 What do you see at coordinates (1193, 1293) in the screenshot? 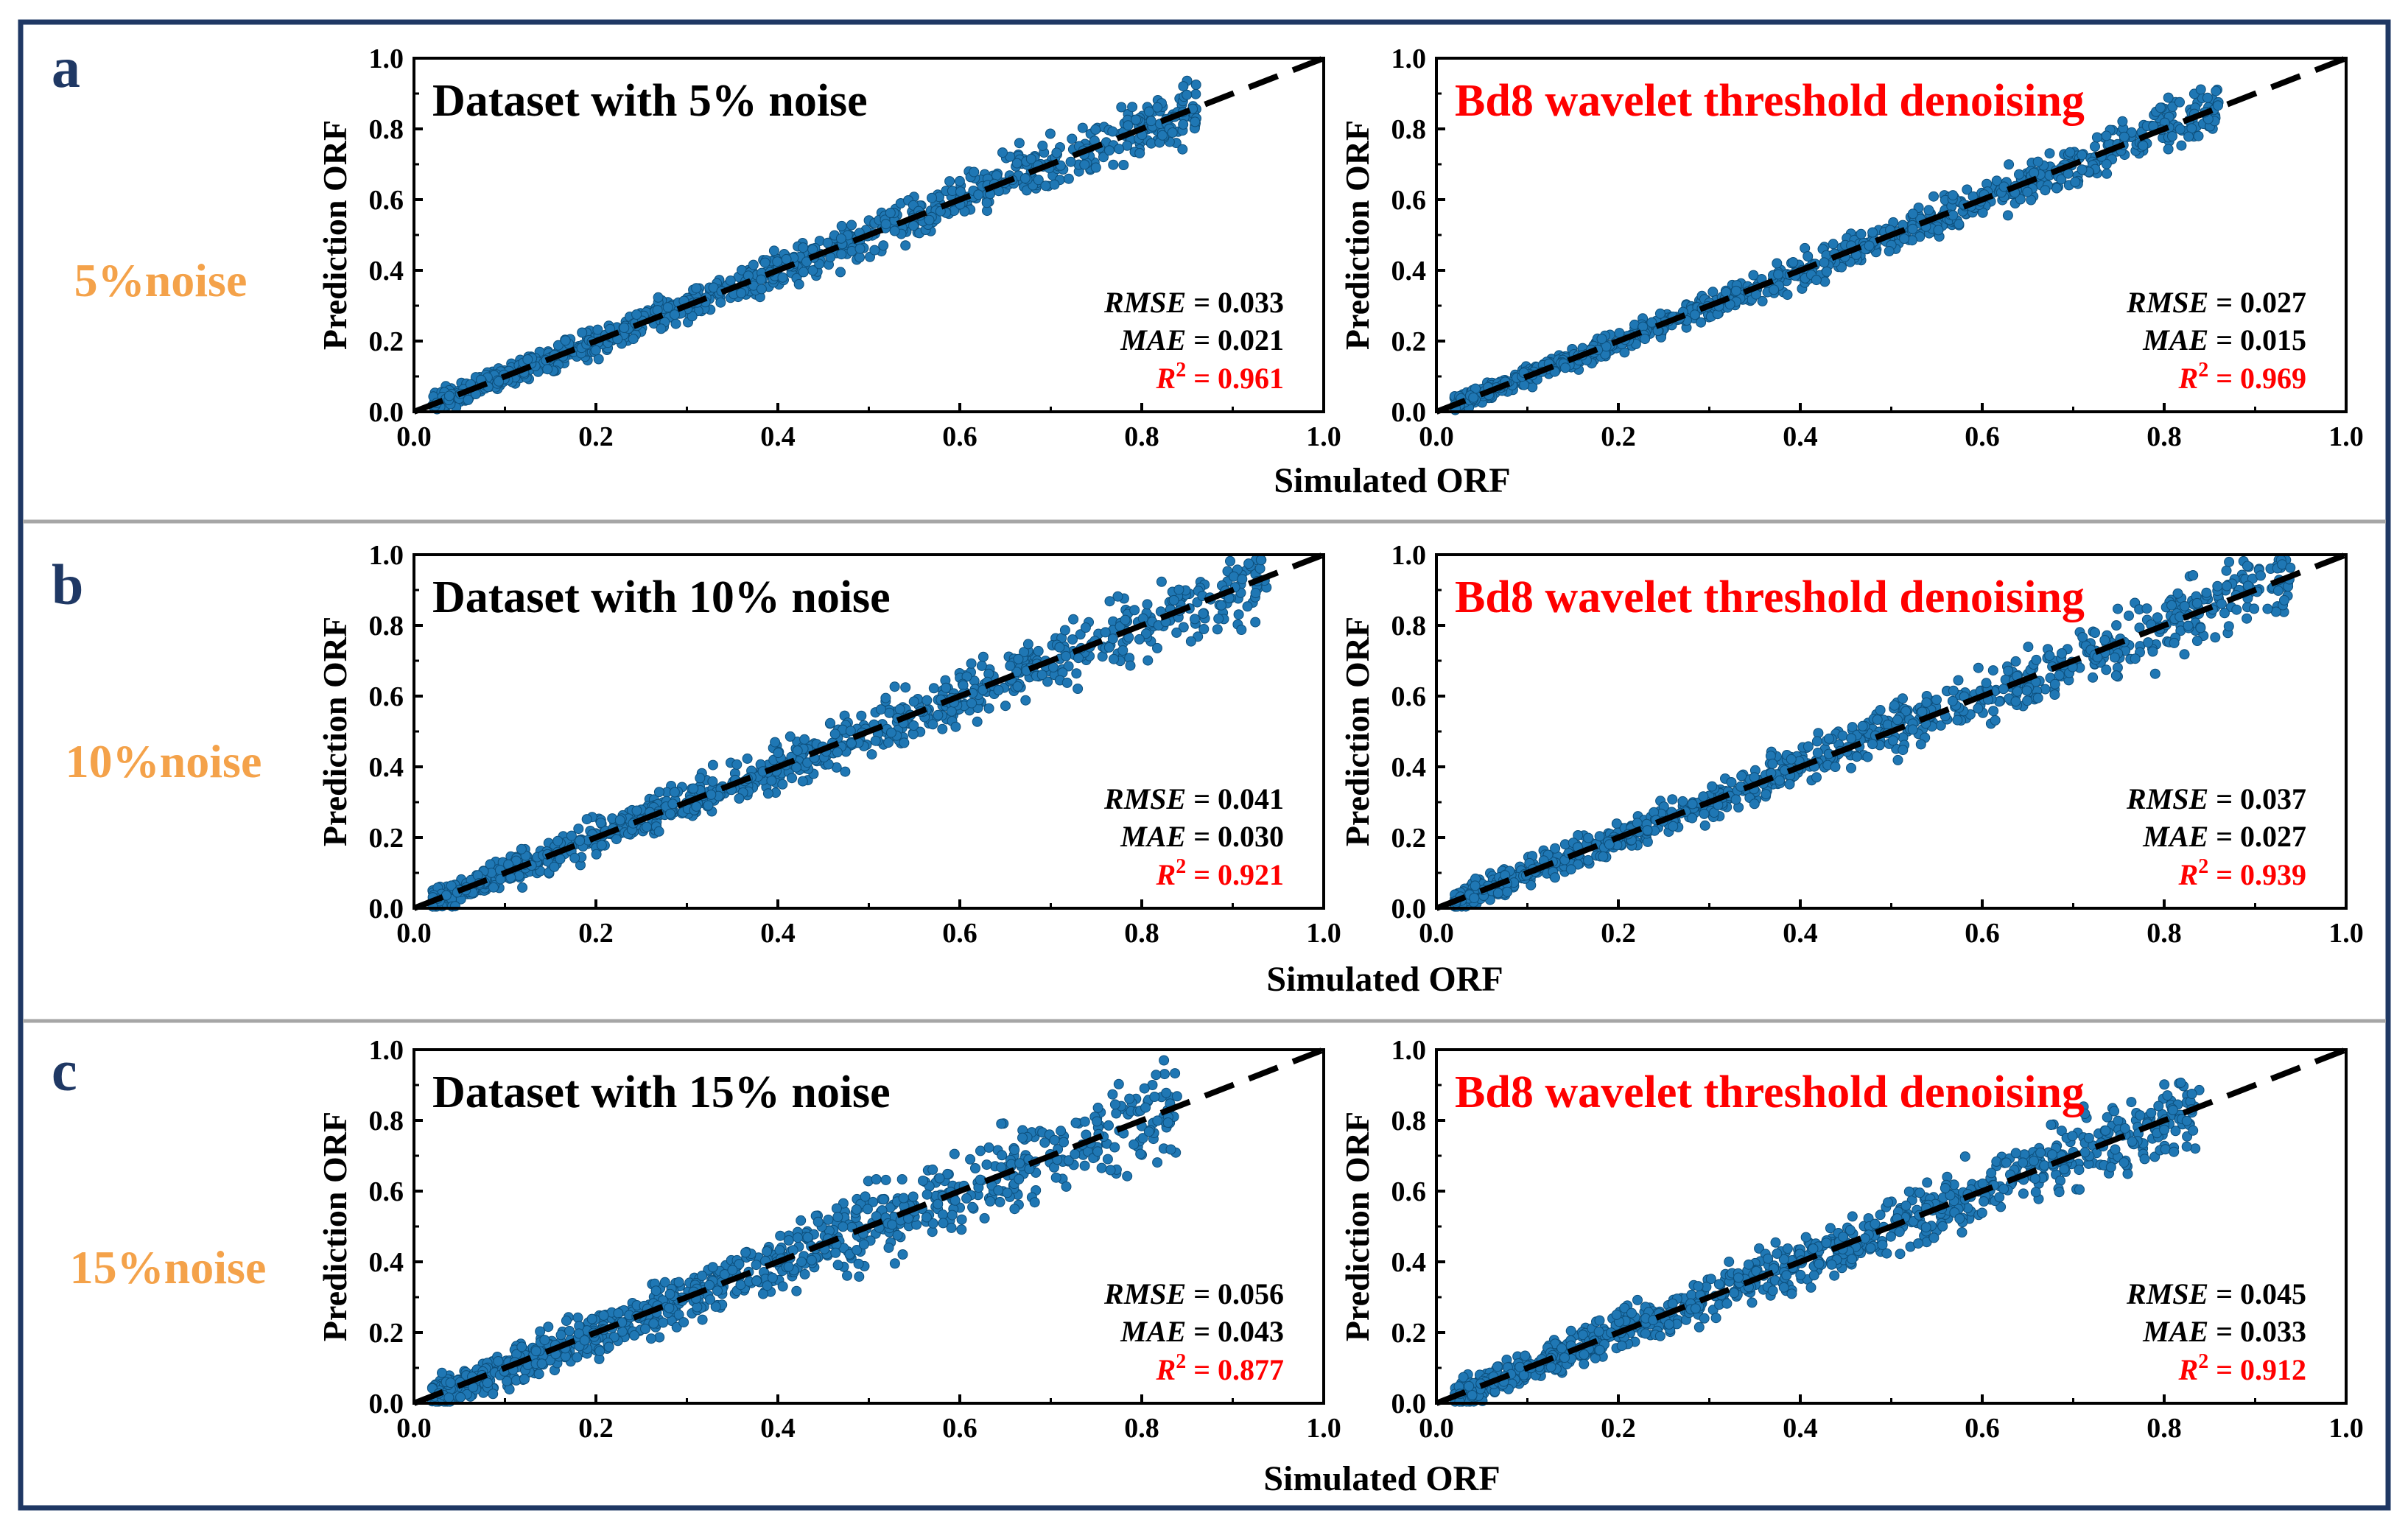
I see `rmse-label: RMSE = 0.056` at bounding box center [1193, 1293].